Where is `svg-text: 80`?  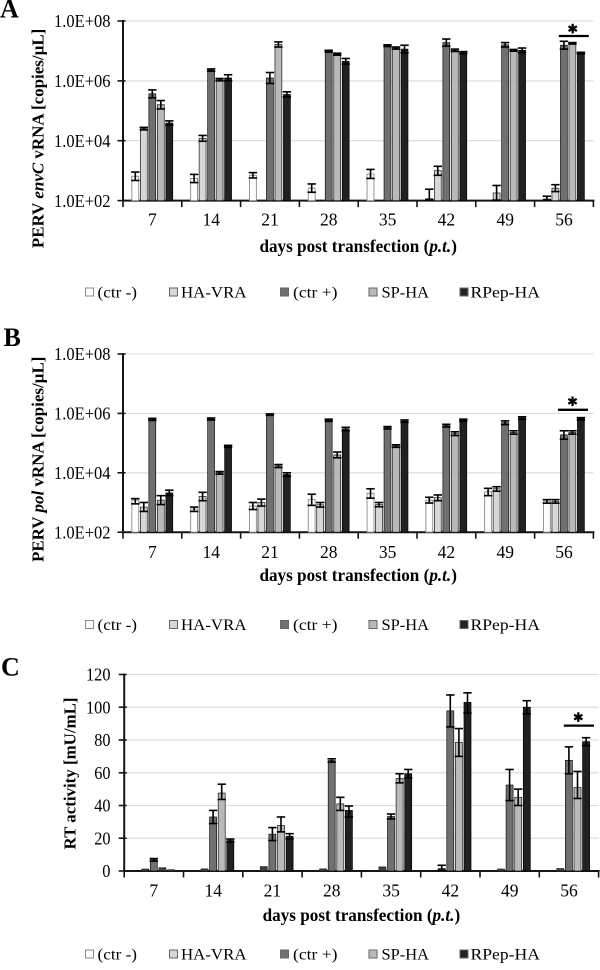 svg-text: 80 is located at coordinates (102, 740).